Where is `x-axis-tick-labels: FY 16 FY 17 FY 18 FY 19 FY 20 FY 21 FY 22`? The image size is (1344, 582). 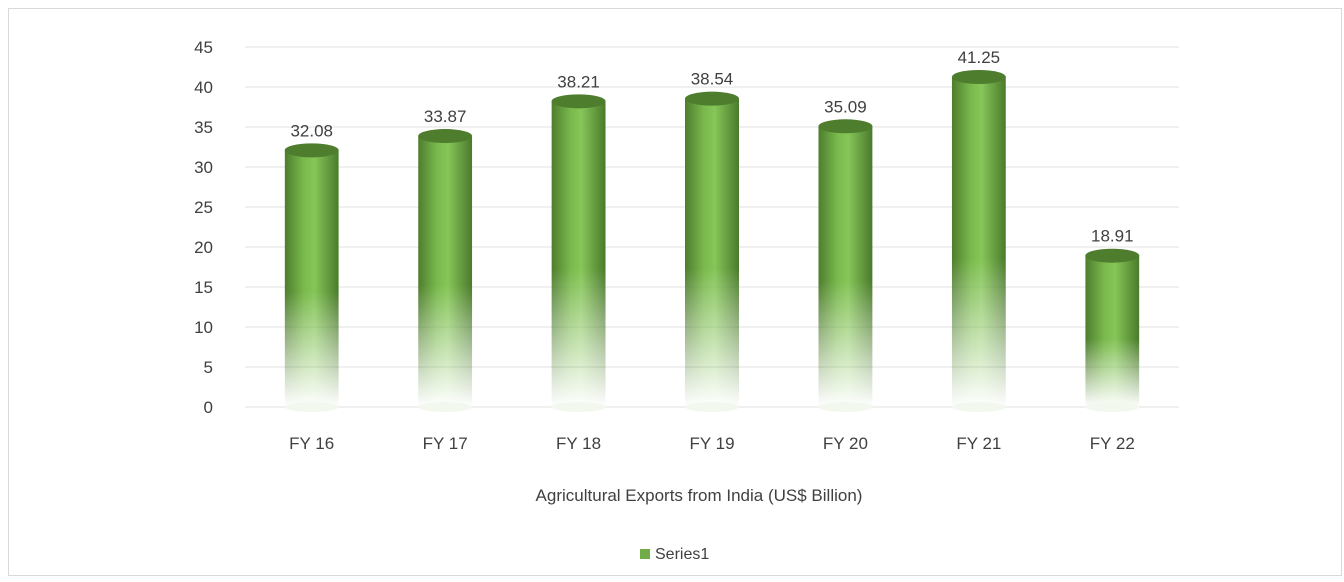 x-axis-tick-labels: FY 16 FY 17 FY 18 FY 19 FY 20 FY 21 FY 22 is located at coordinates (712, 443).